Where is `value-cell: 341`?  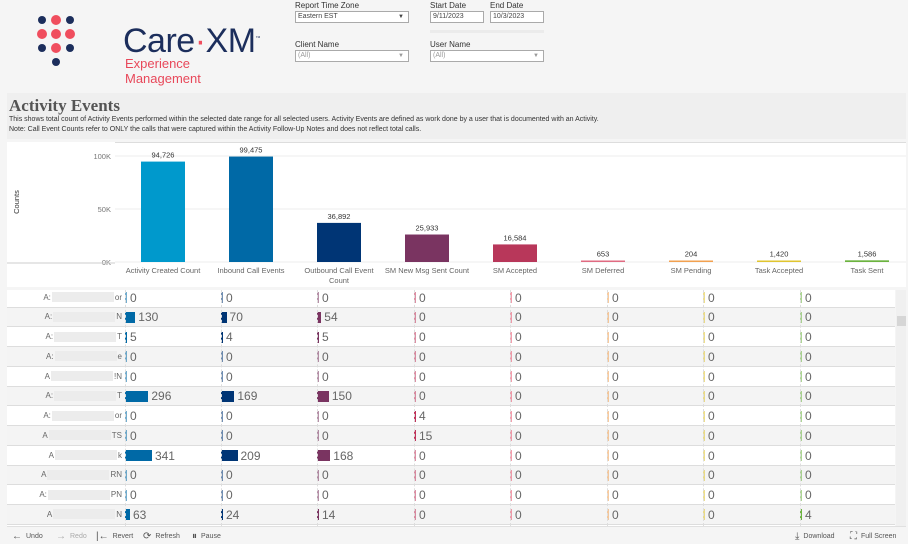 value-cell: 341 is located at coordinates (150, 455).